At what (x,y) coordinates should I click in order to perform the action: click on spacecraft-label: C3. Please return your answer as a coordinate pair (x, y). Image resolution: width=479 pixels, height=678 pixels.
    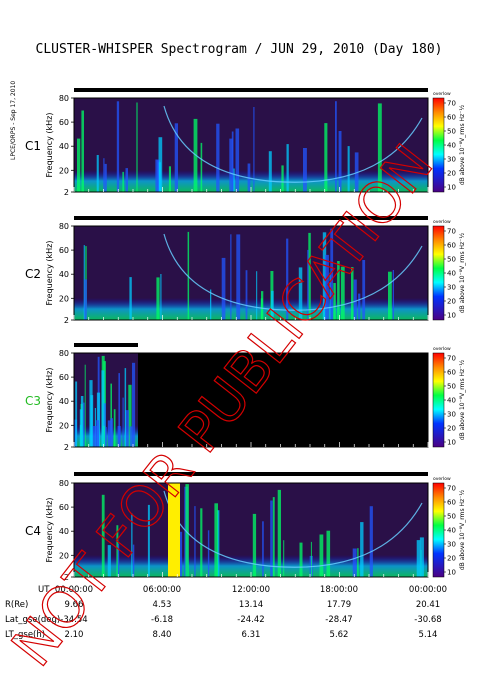
    Looking at the image, I should click on (33, 401).